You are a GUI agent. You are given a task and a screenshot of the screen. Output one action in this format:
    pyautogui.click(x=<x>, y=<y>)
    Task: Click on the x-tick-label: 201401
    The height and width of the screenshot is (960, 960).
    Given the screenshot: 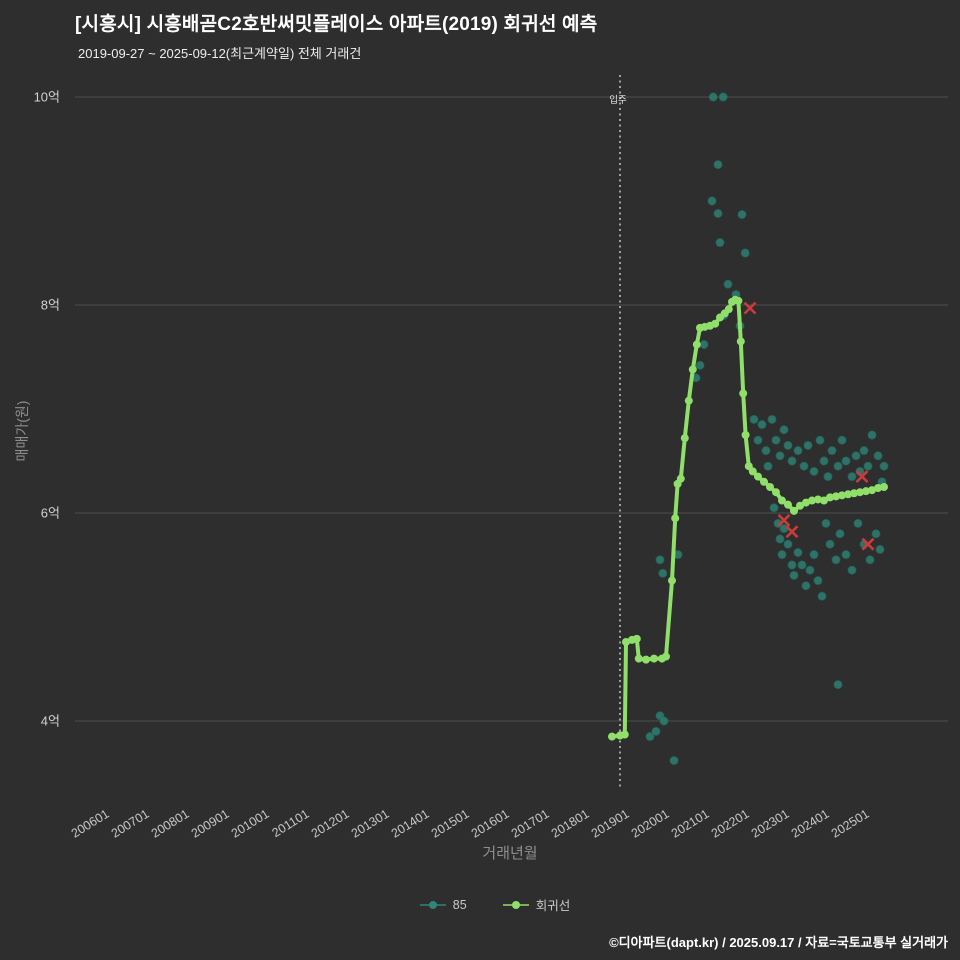 What is the action you would take?
    pyautogui.click(x=410, y=824)
    